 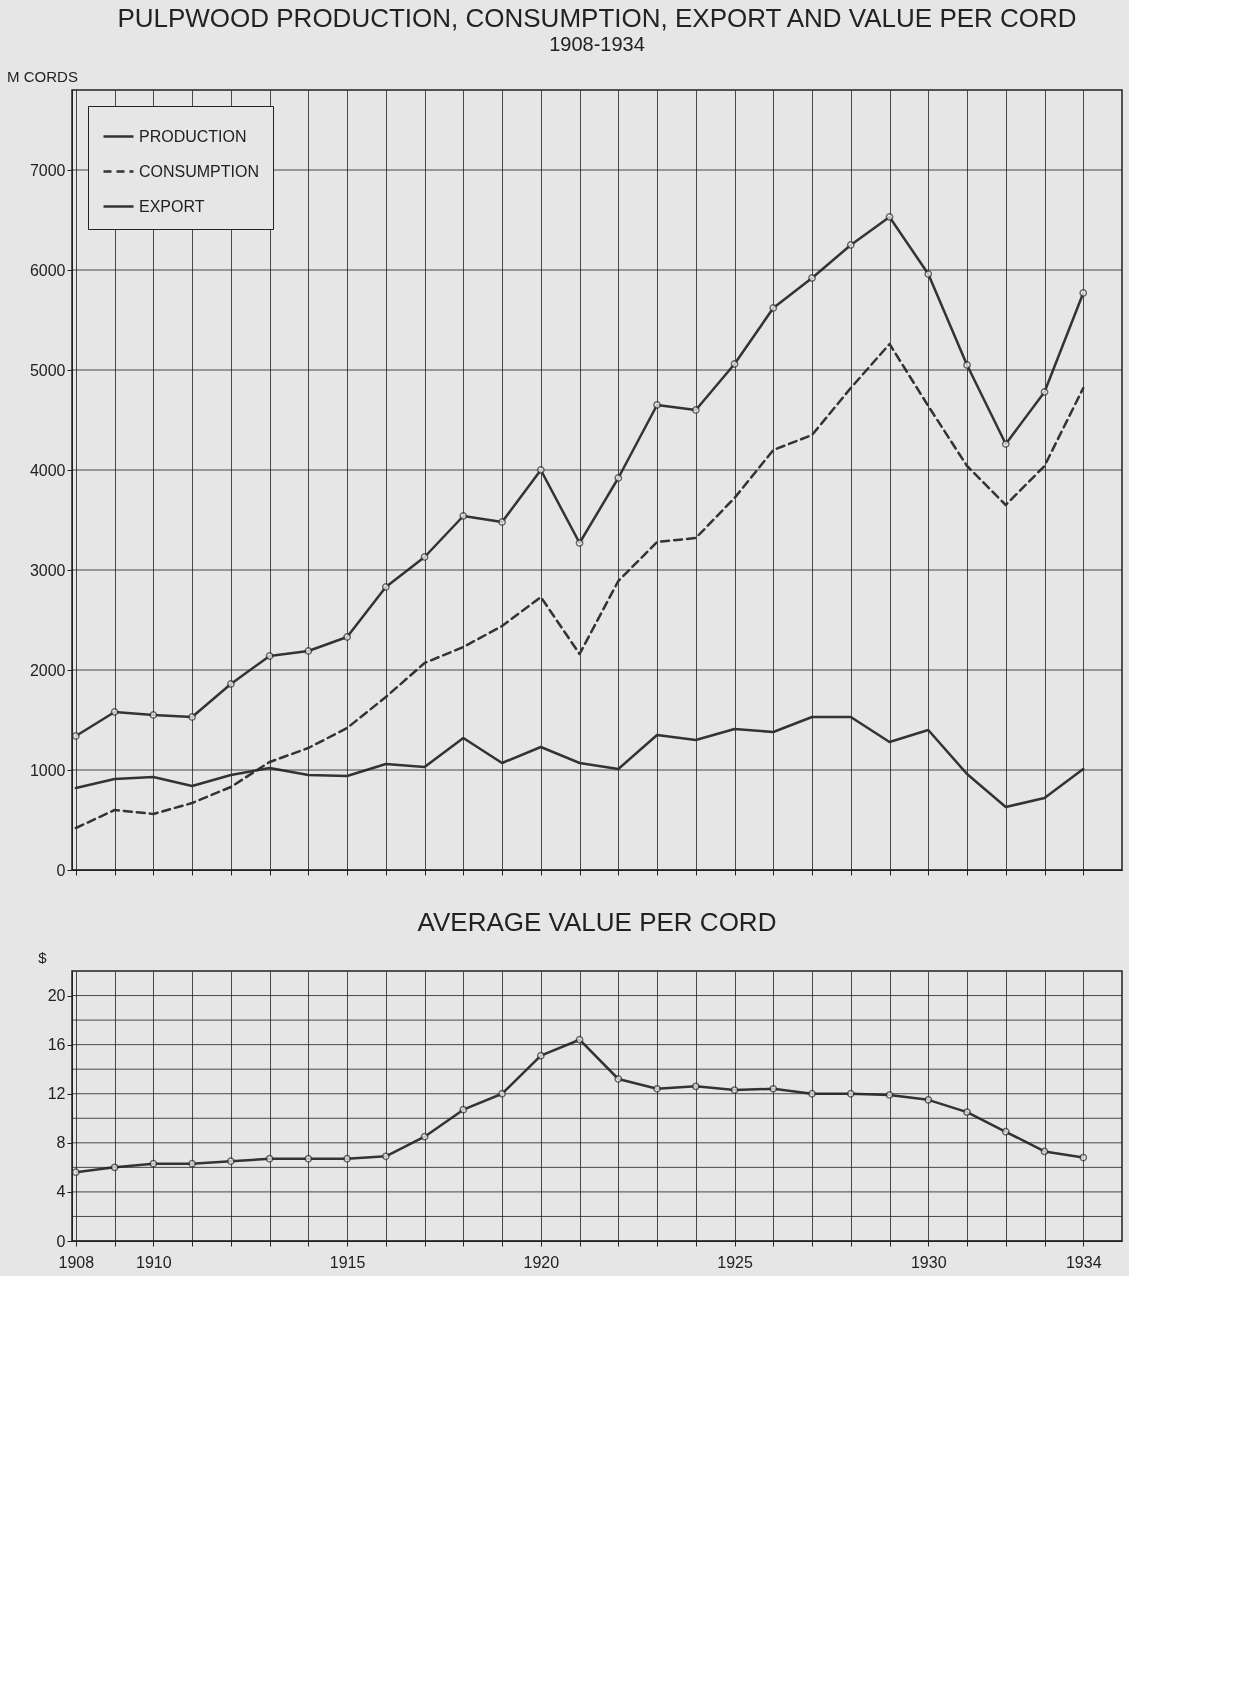 What do you see at coordinates (199, 171) in the screenshot?
I see `legend-label: CONSUMPTION` at bounding box center [199, 171].